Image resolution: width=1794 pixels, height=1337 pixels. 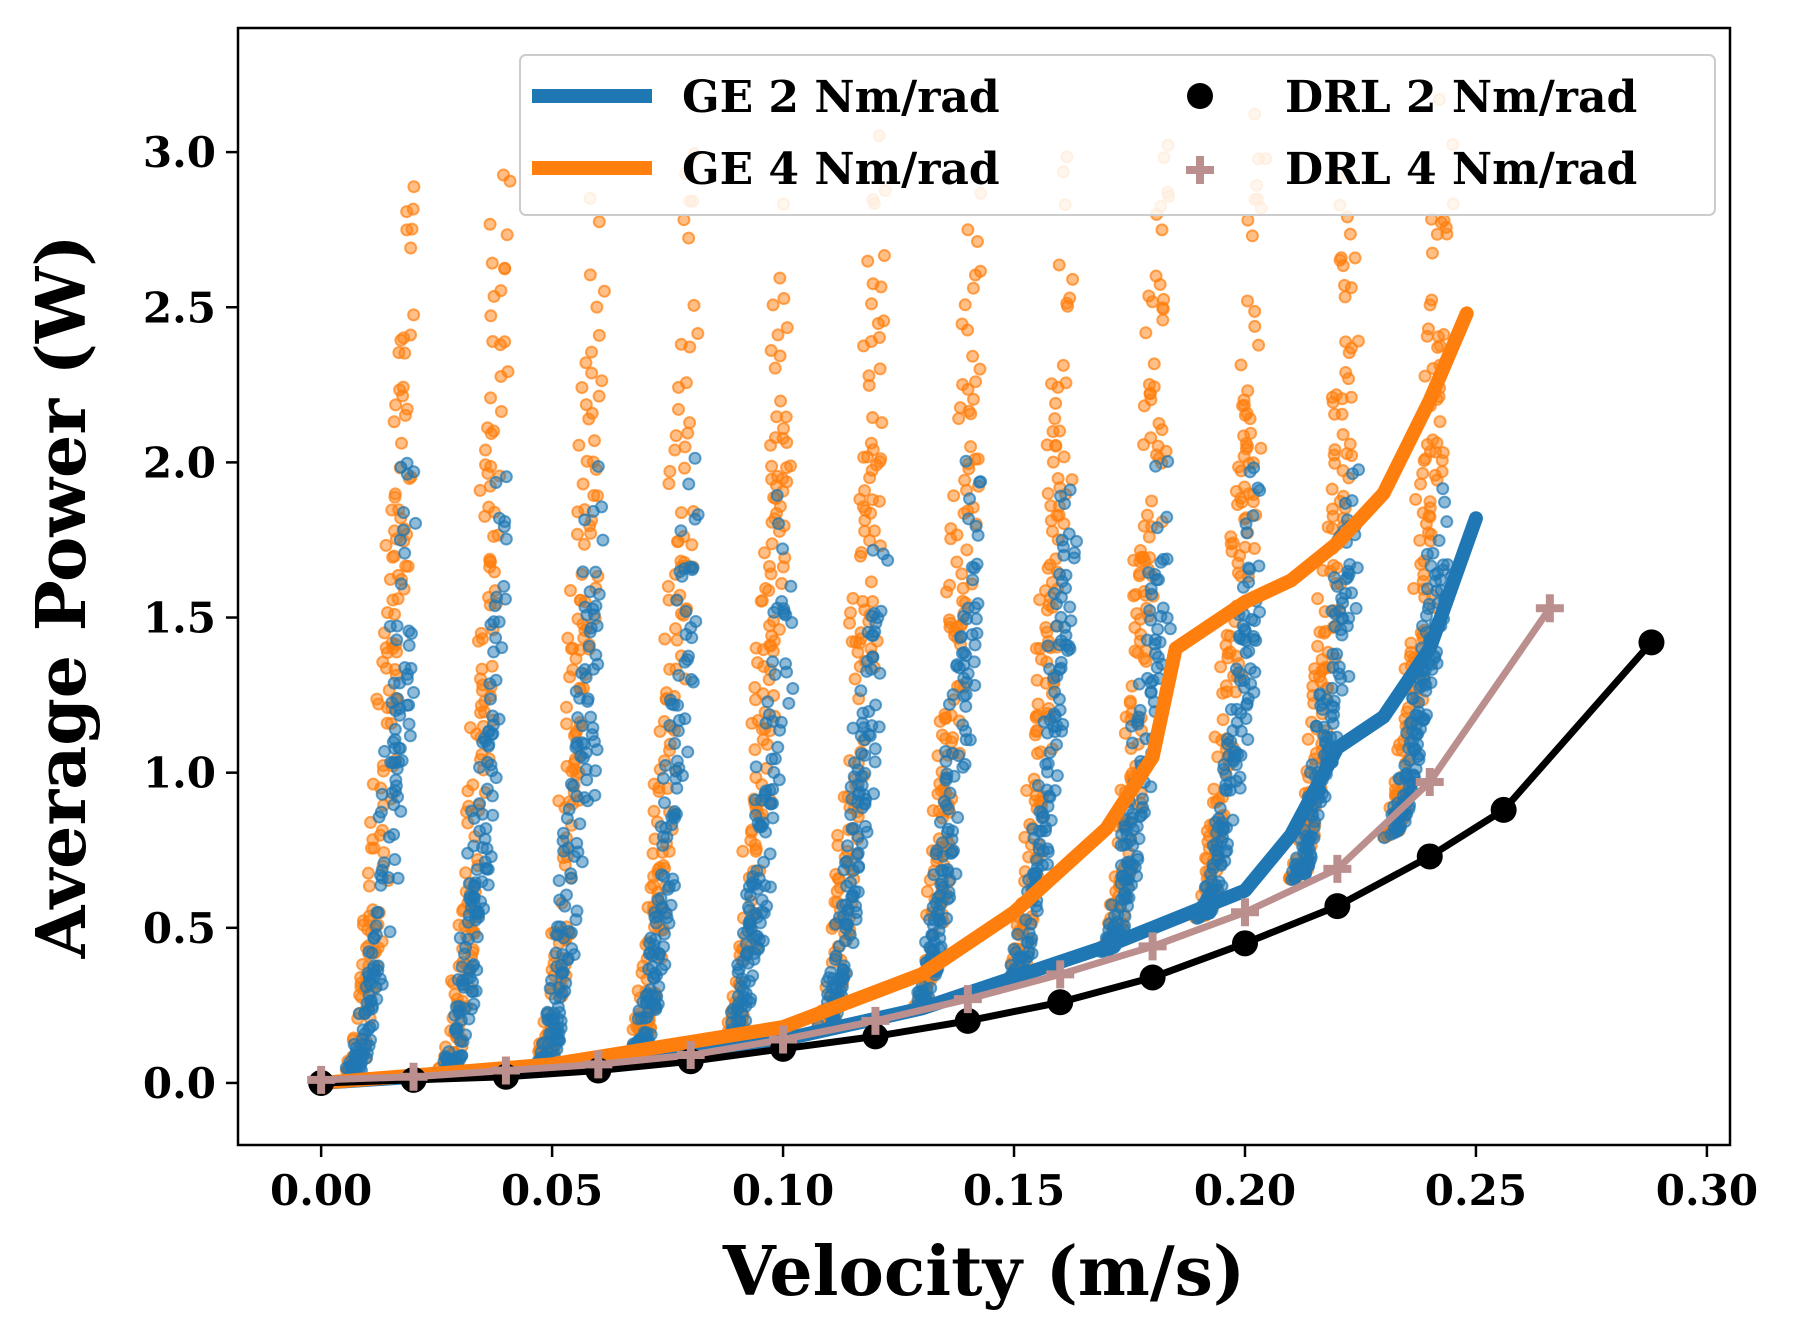 What do you see at coordinates (1200, 170) in the screenshot?
I see `legend-drl4-marker` at bounding box center [1200, 170].